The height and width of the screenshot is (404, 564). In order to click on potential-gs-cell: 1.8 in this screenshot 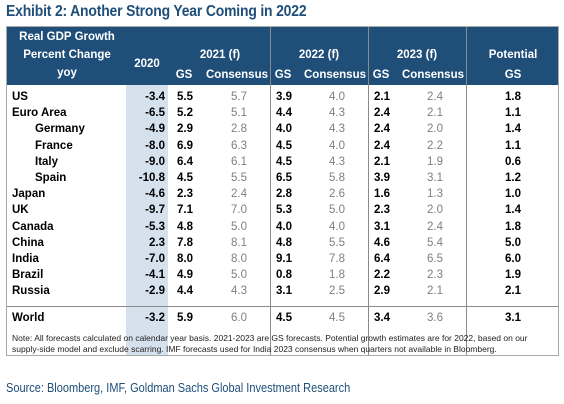, I will do `click(513, 226)`.